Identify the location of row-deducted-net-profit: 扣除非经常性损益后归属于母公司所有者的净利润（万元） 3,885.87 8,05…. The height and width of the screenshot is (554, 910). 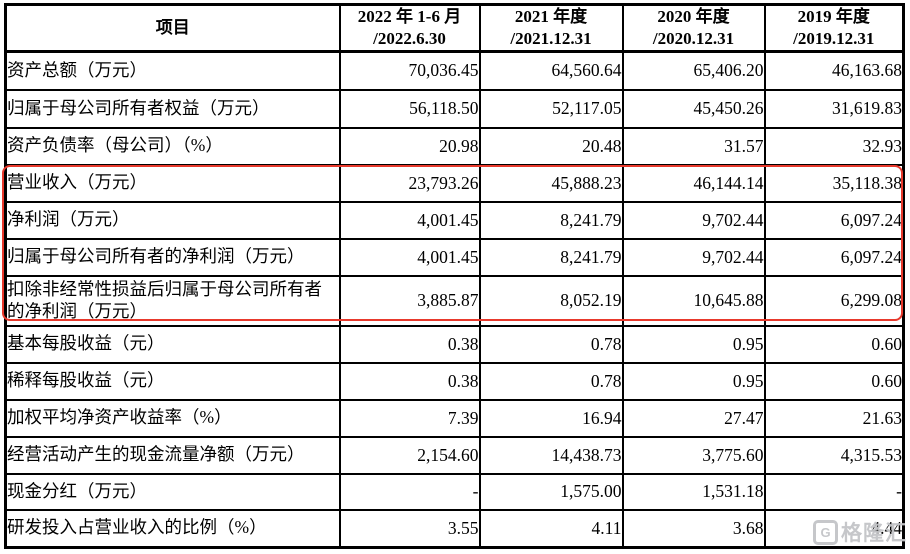
(454, 300).